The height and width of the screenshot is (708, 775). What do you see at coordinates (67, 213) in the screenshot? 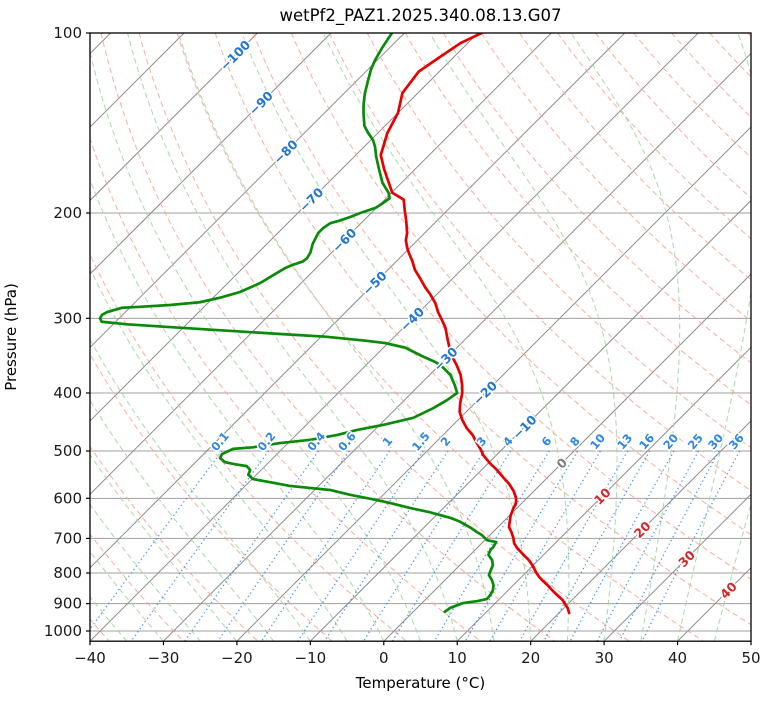
I see `y-tick-label: 200` at bounding box center [67, 213].